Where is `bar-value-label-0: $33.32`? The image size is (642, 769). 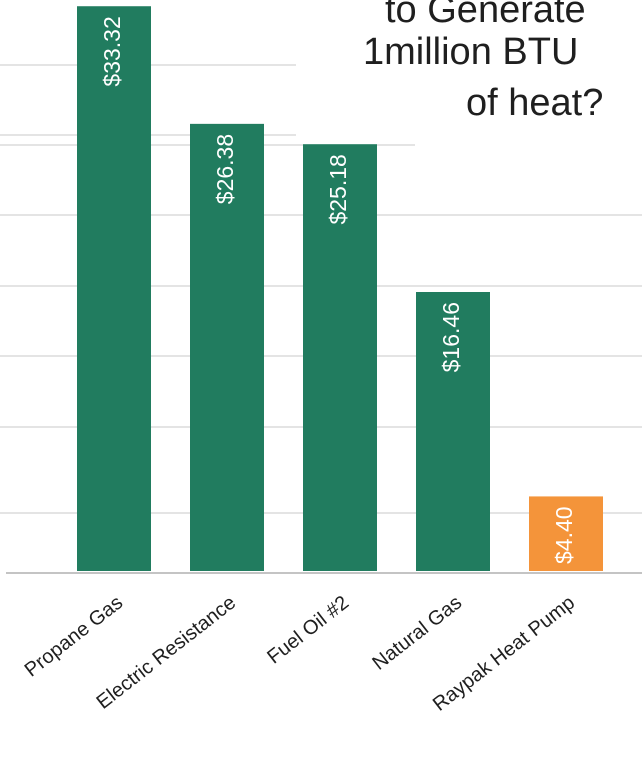 bar-value-label-0: $33.32 is located at coordinates (112, 51).